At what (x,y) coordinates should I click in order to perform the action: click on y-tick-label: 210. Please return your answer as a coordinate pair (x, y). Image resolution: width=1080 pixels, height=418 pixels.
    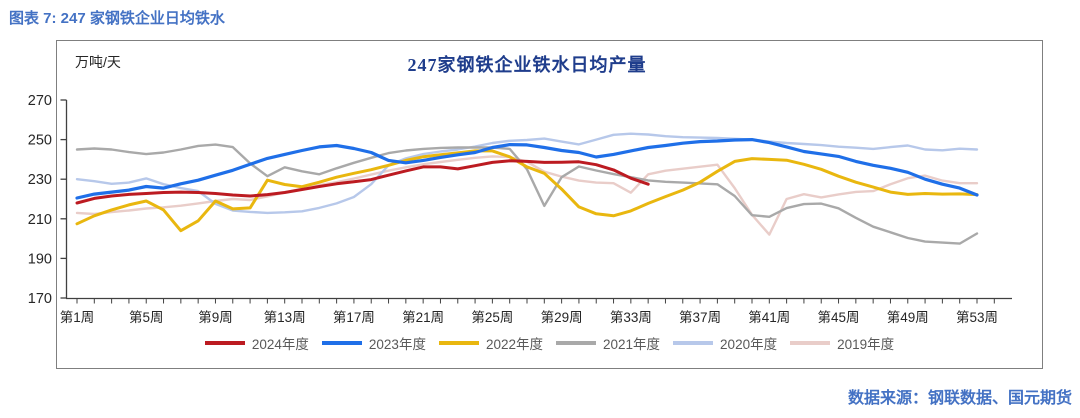
    Looking at the image, I should click on (40, 220).